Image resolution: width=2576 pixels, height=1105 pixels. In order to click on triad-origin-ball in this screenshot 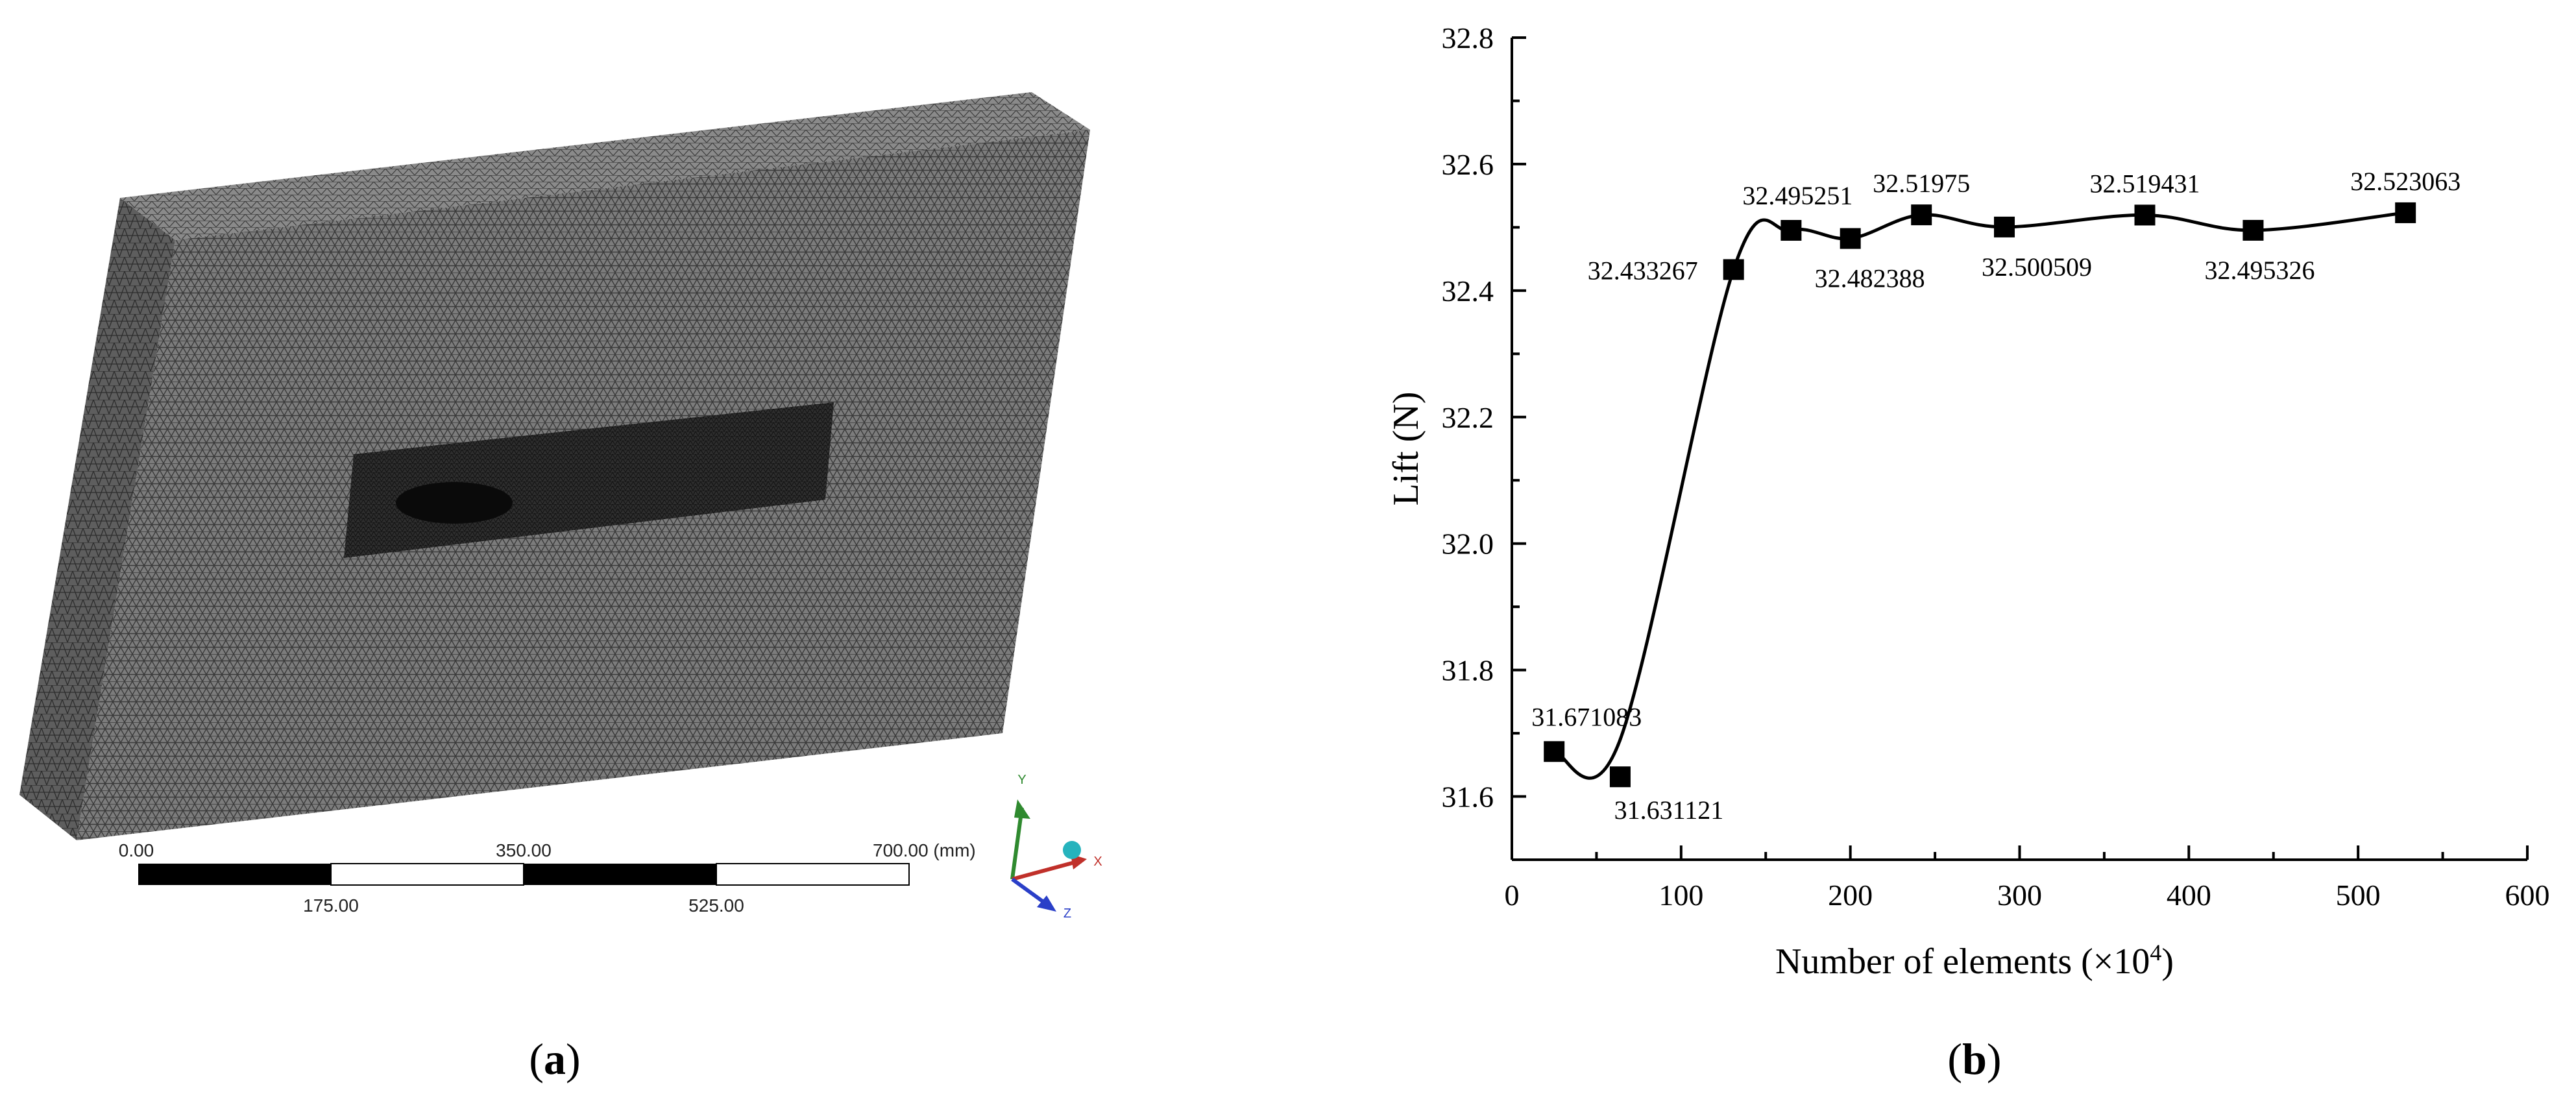, I will do `click(1072, 850)`.